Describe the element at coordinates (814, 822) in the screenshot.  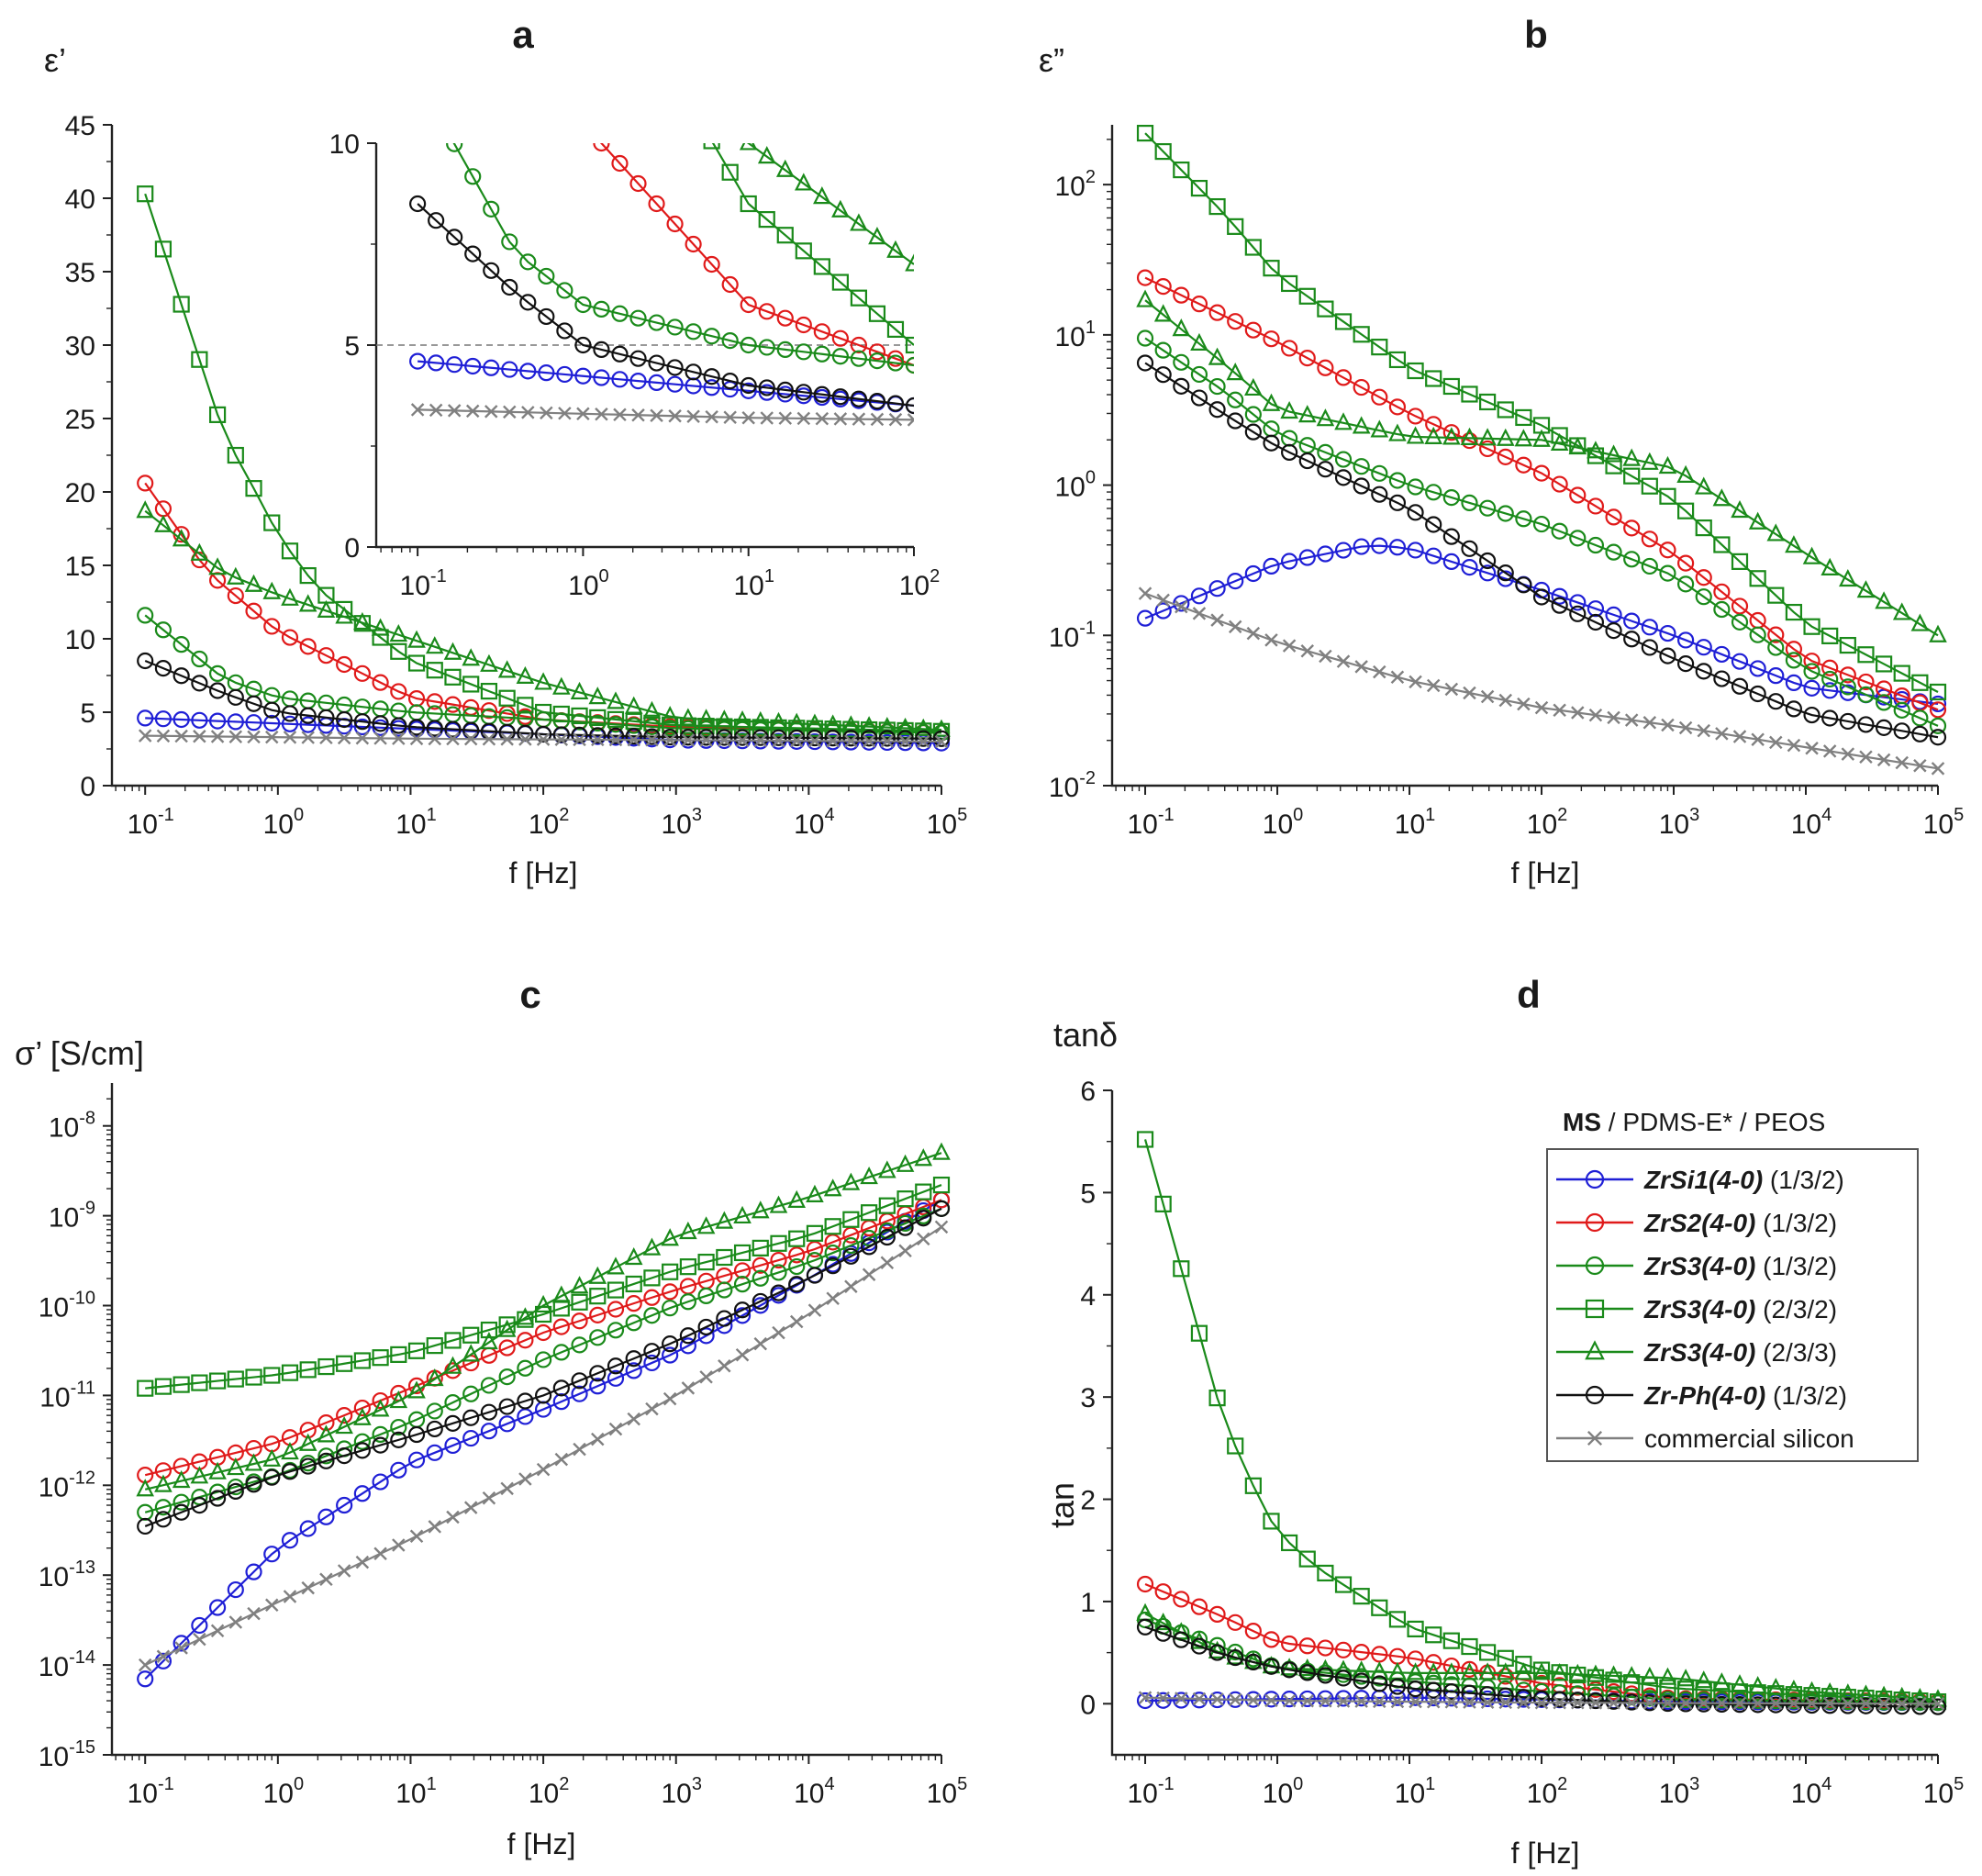
I see `x-tick-label: 10⁴` at that location.